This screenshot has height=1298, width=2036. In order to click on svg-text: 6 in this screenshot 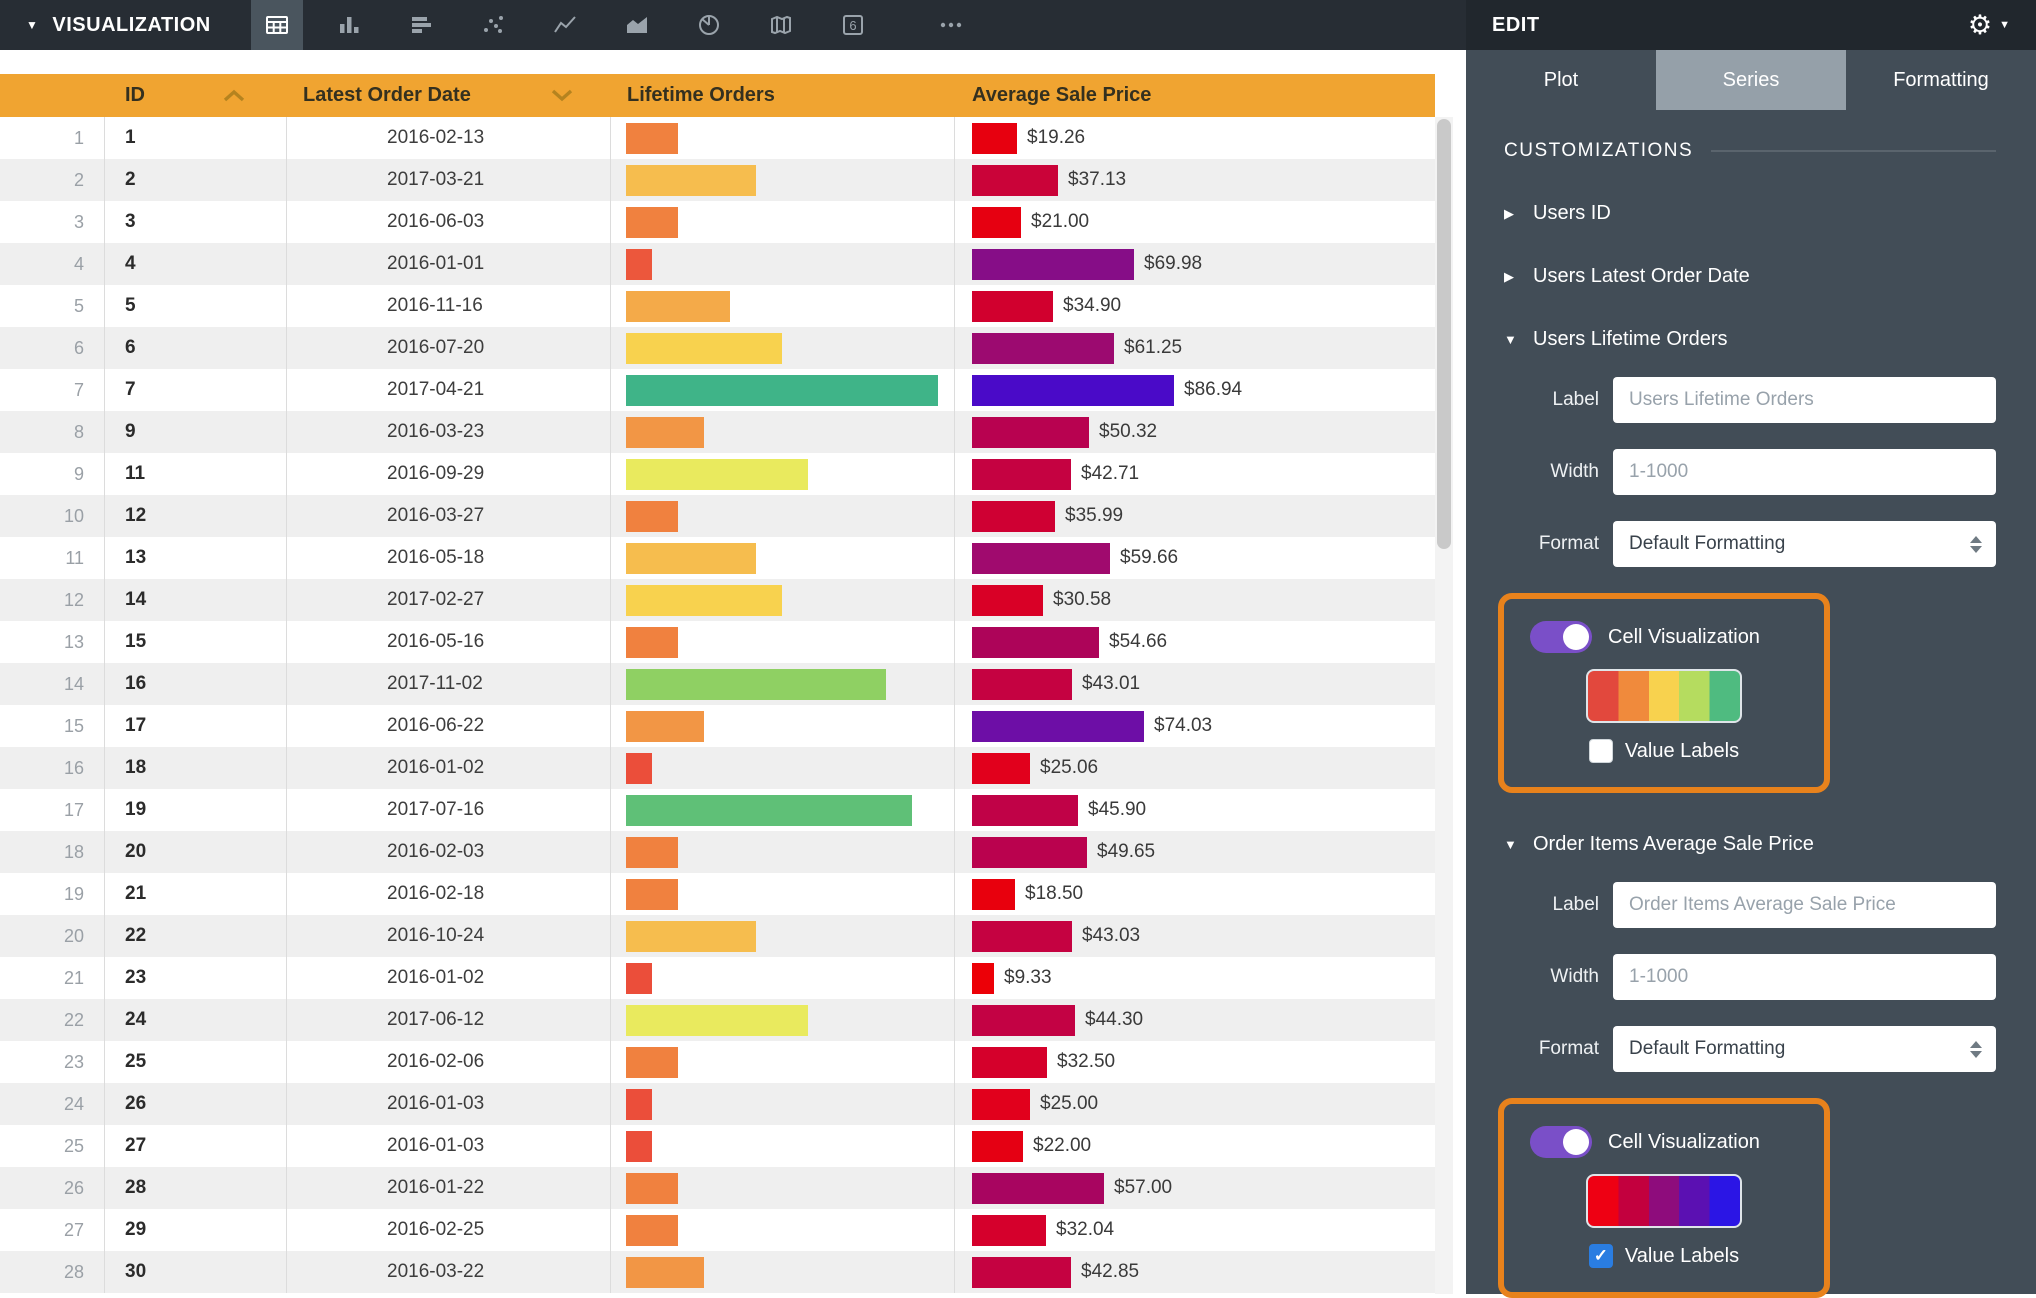, I will do `click(852, 25)`.